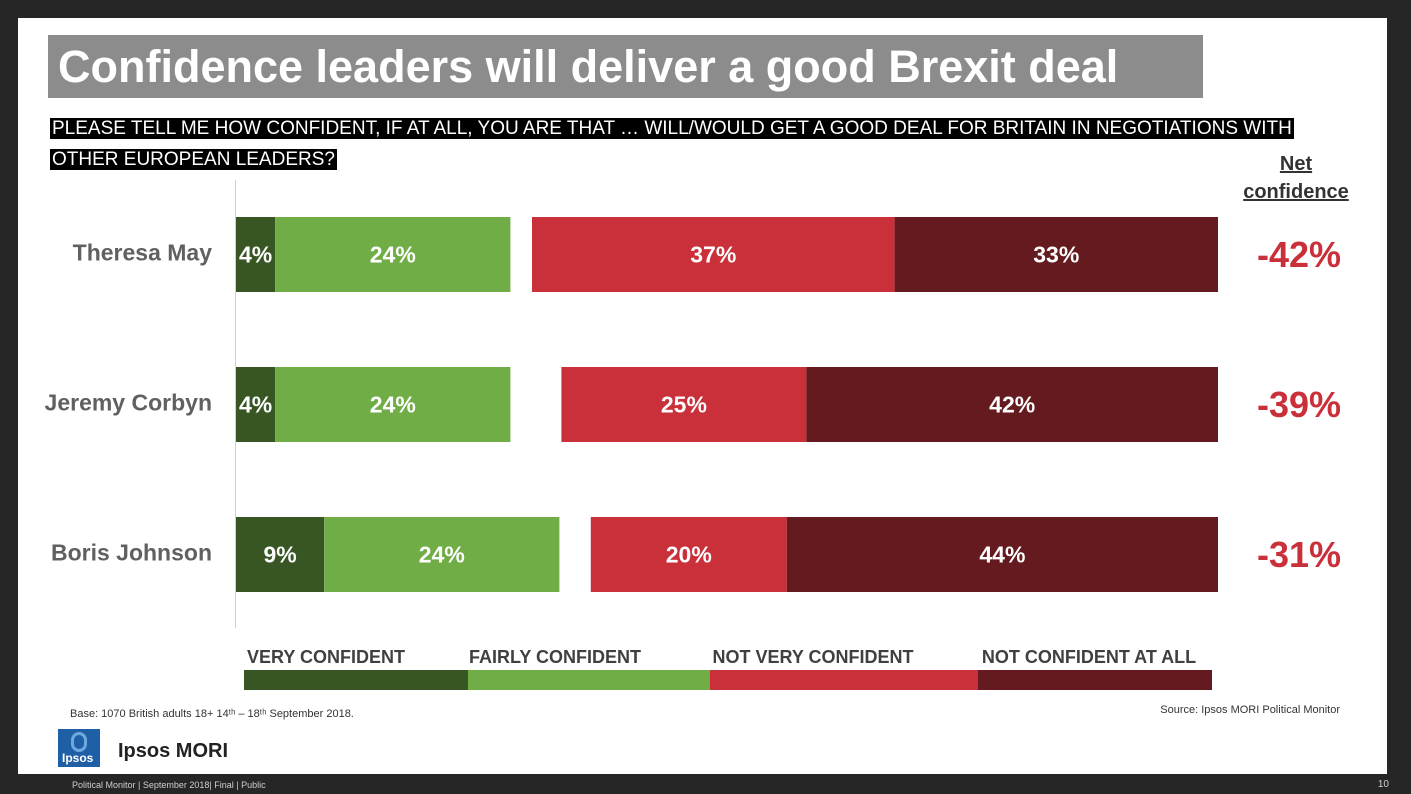 Image resolution: width=1411 pixels, height=794 pixels. Describe the element at coordinates (555, 657) in the screenshot. I see `legend-label-fairly-confident: FAIRLY CONFIDENT` at that location.